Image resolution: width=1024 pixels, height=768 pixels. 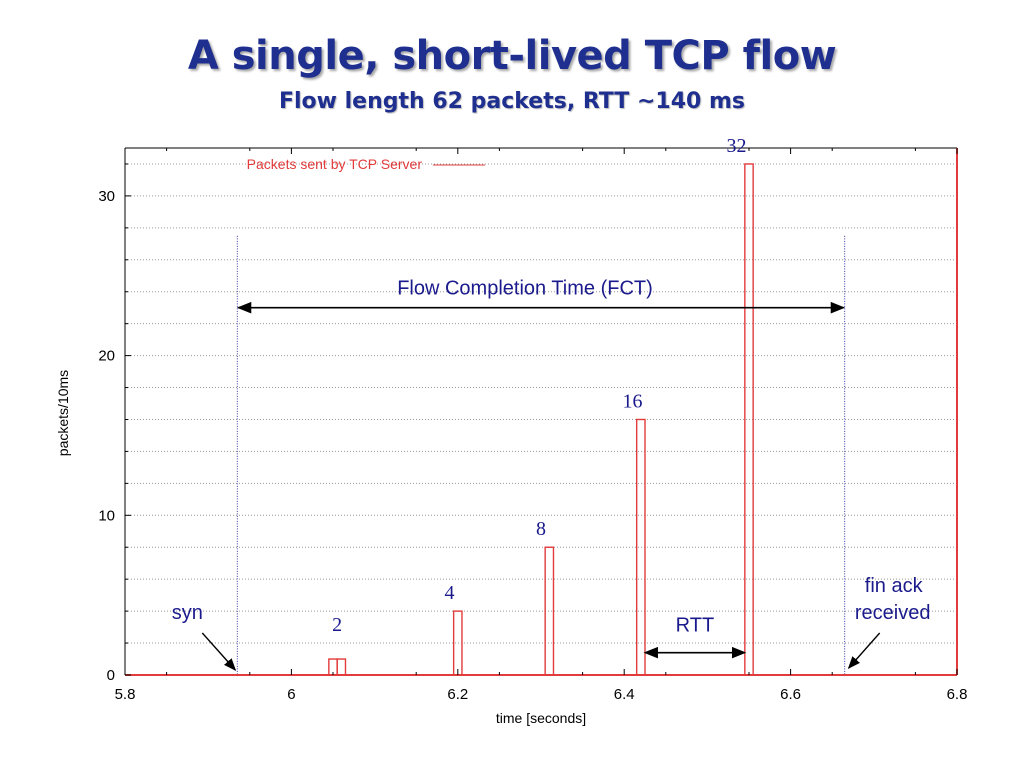 What do you see at coordinates (864, 650) in the screenshot?
I see `fin-pointer-arrow` at bounding box center [864, 650].